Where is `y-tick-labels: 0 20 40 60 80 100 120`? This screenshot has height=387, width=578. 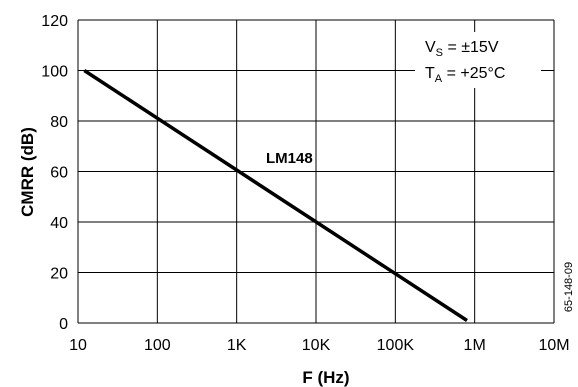
y-tick-labels: 0 20 40 60 80 100 120 is located at coordinates (54, 173).